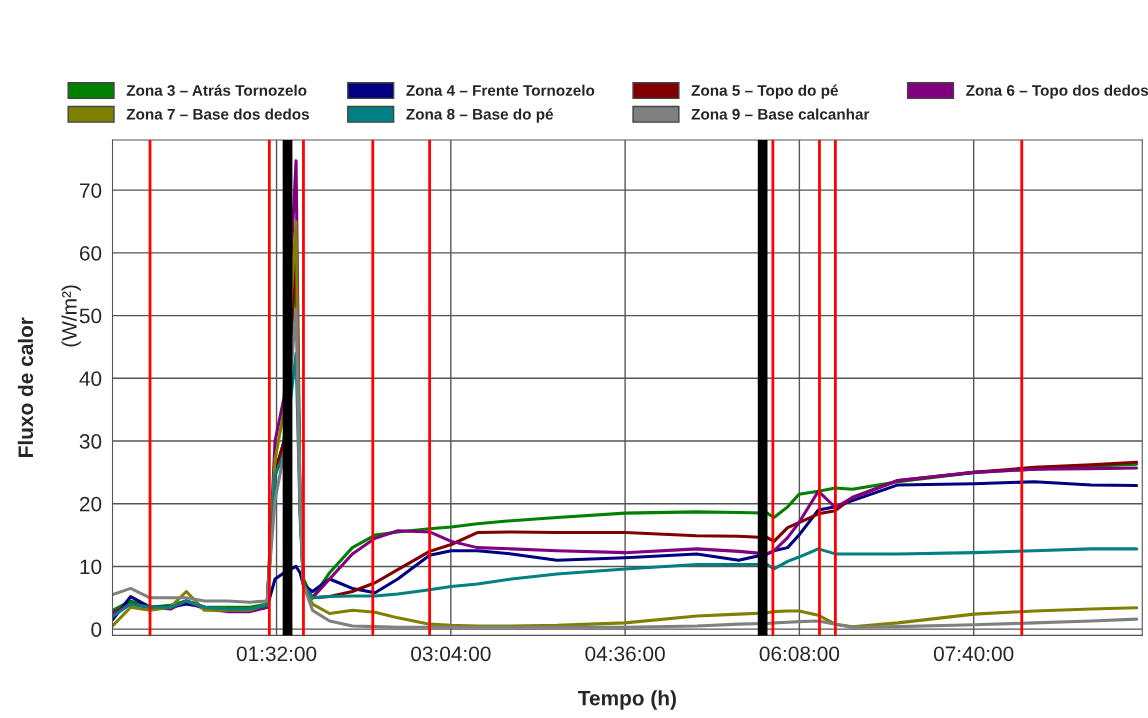  What do you see at coordinates (217, 114) in the screenshot?
I see `legend-label: Zona 7 – Base dos dedos` at bounding box center [217, 114].